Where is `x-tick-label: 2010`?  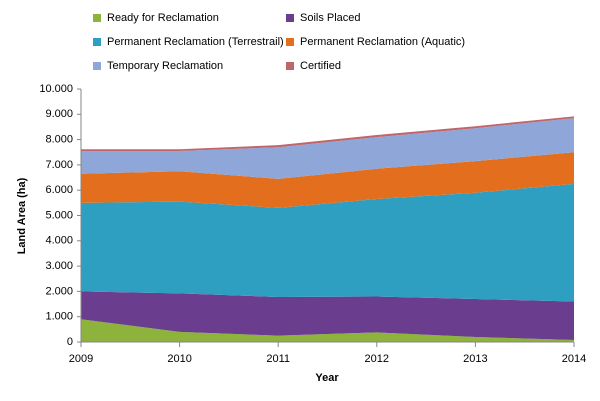
x-tick-label: 2010 is located at coordinates (179, 359).